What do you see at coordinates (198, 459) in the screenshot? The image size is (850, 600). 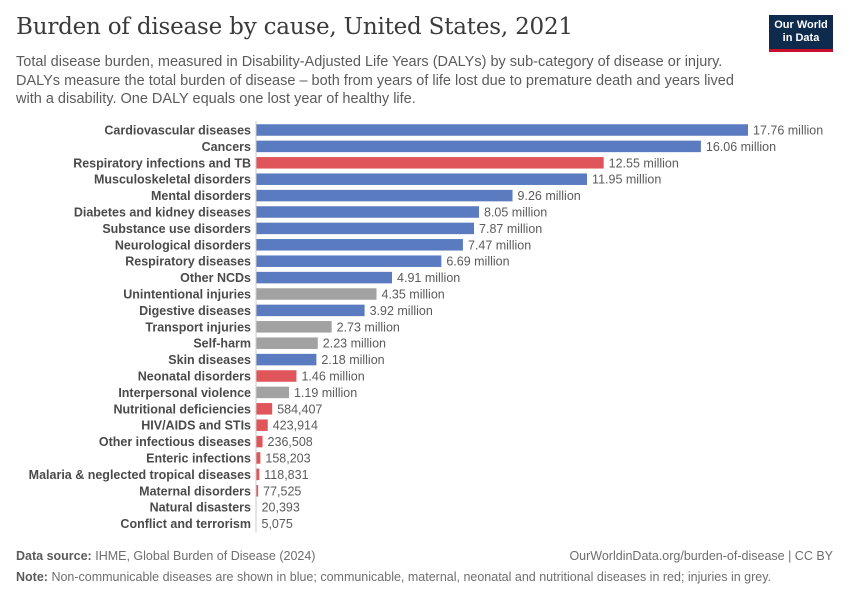 I see `category-label: Enteric infections` at bounding box center [198, 459].